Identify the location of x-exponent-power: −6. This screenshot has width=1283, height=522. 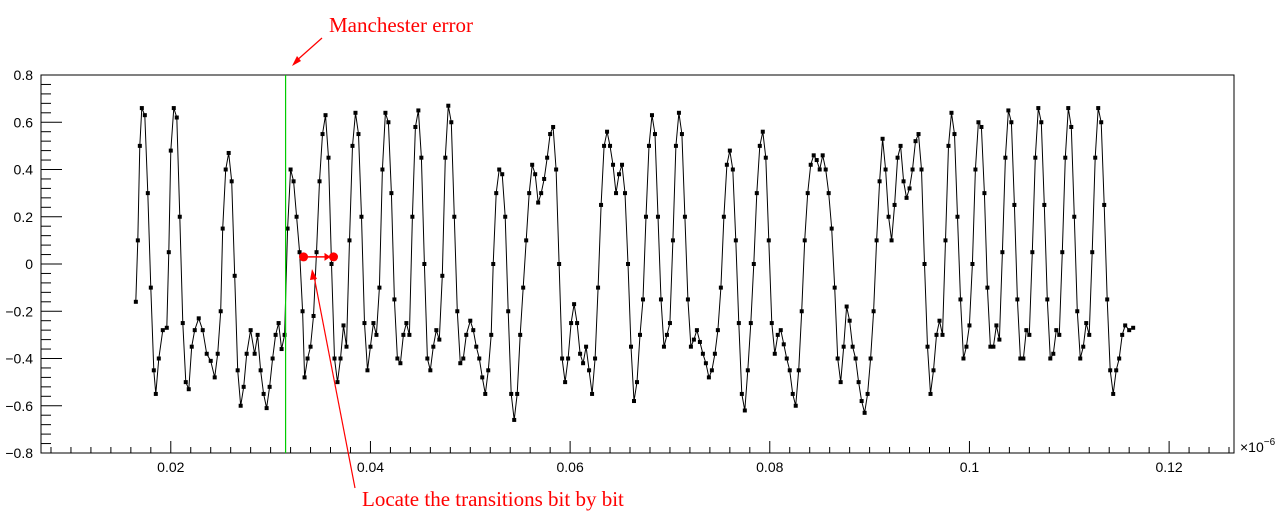
(1270, 442).